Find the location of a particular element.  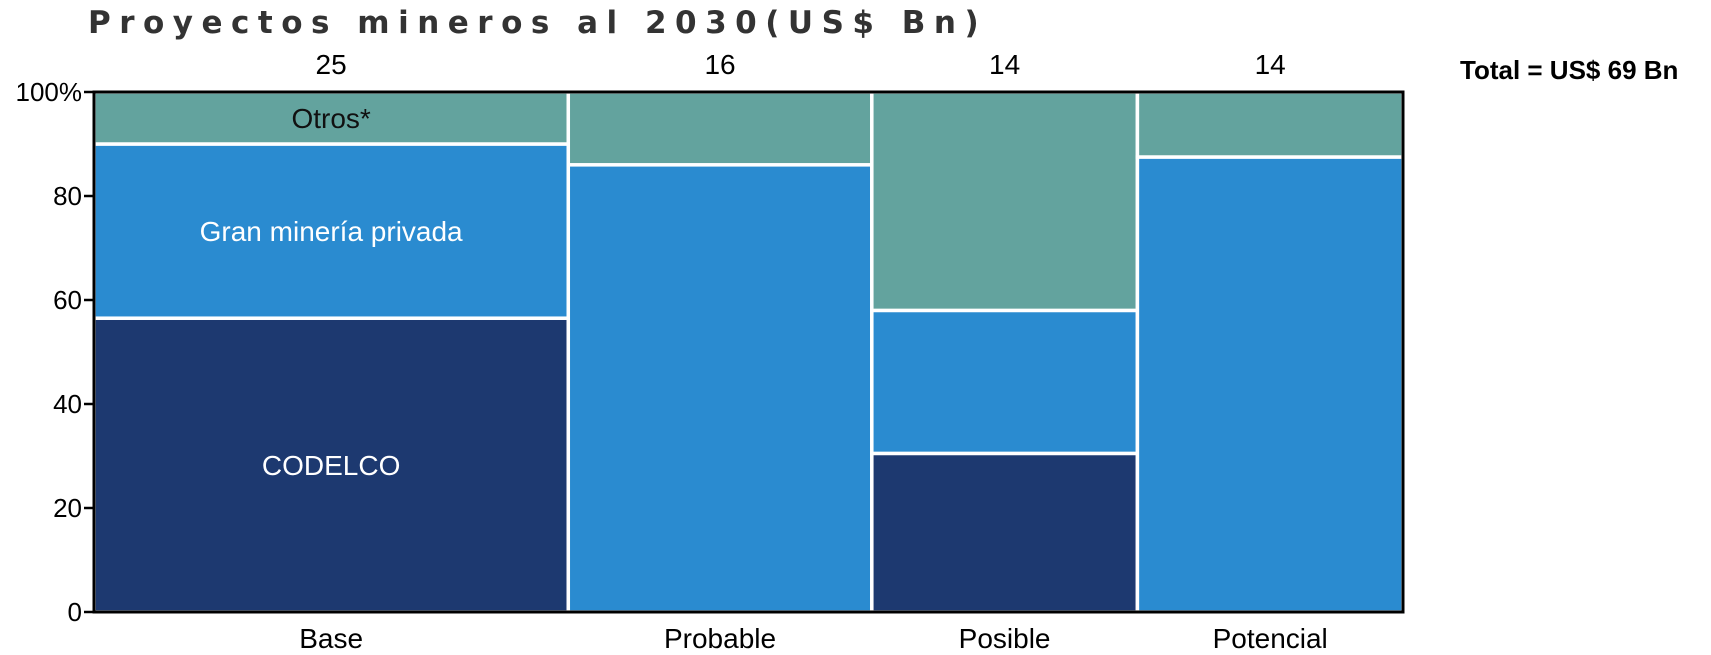

total-label: Total = US$ 69 Bn is located at coordinates (1569, 70).